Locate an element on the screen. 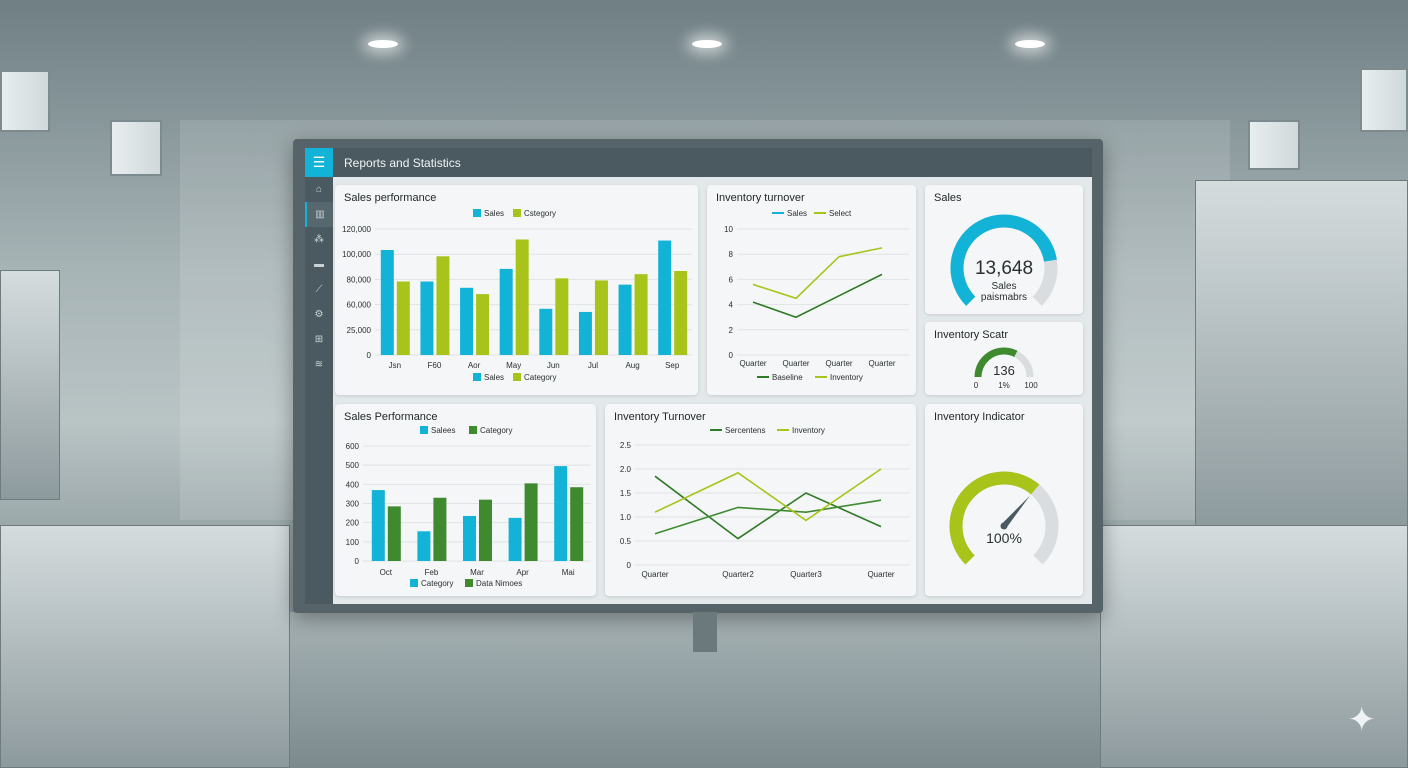 The height and width of the screenshot is (768, 1408). y-tick-label: 60,000 is located at coordinates (359, 305).